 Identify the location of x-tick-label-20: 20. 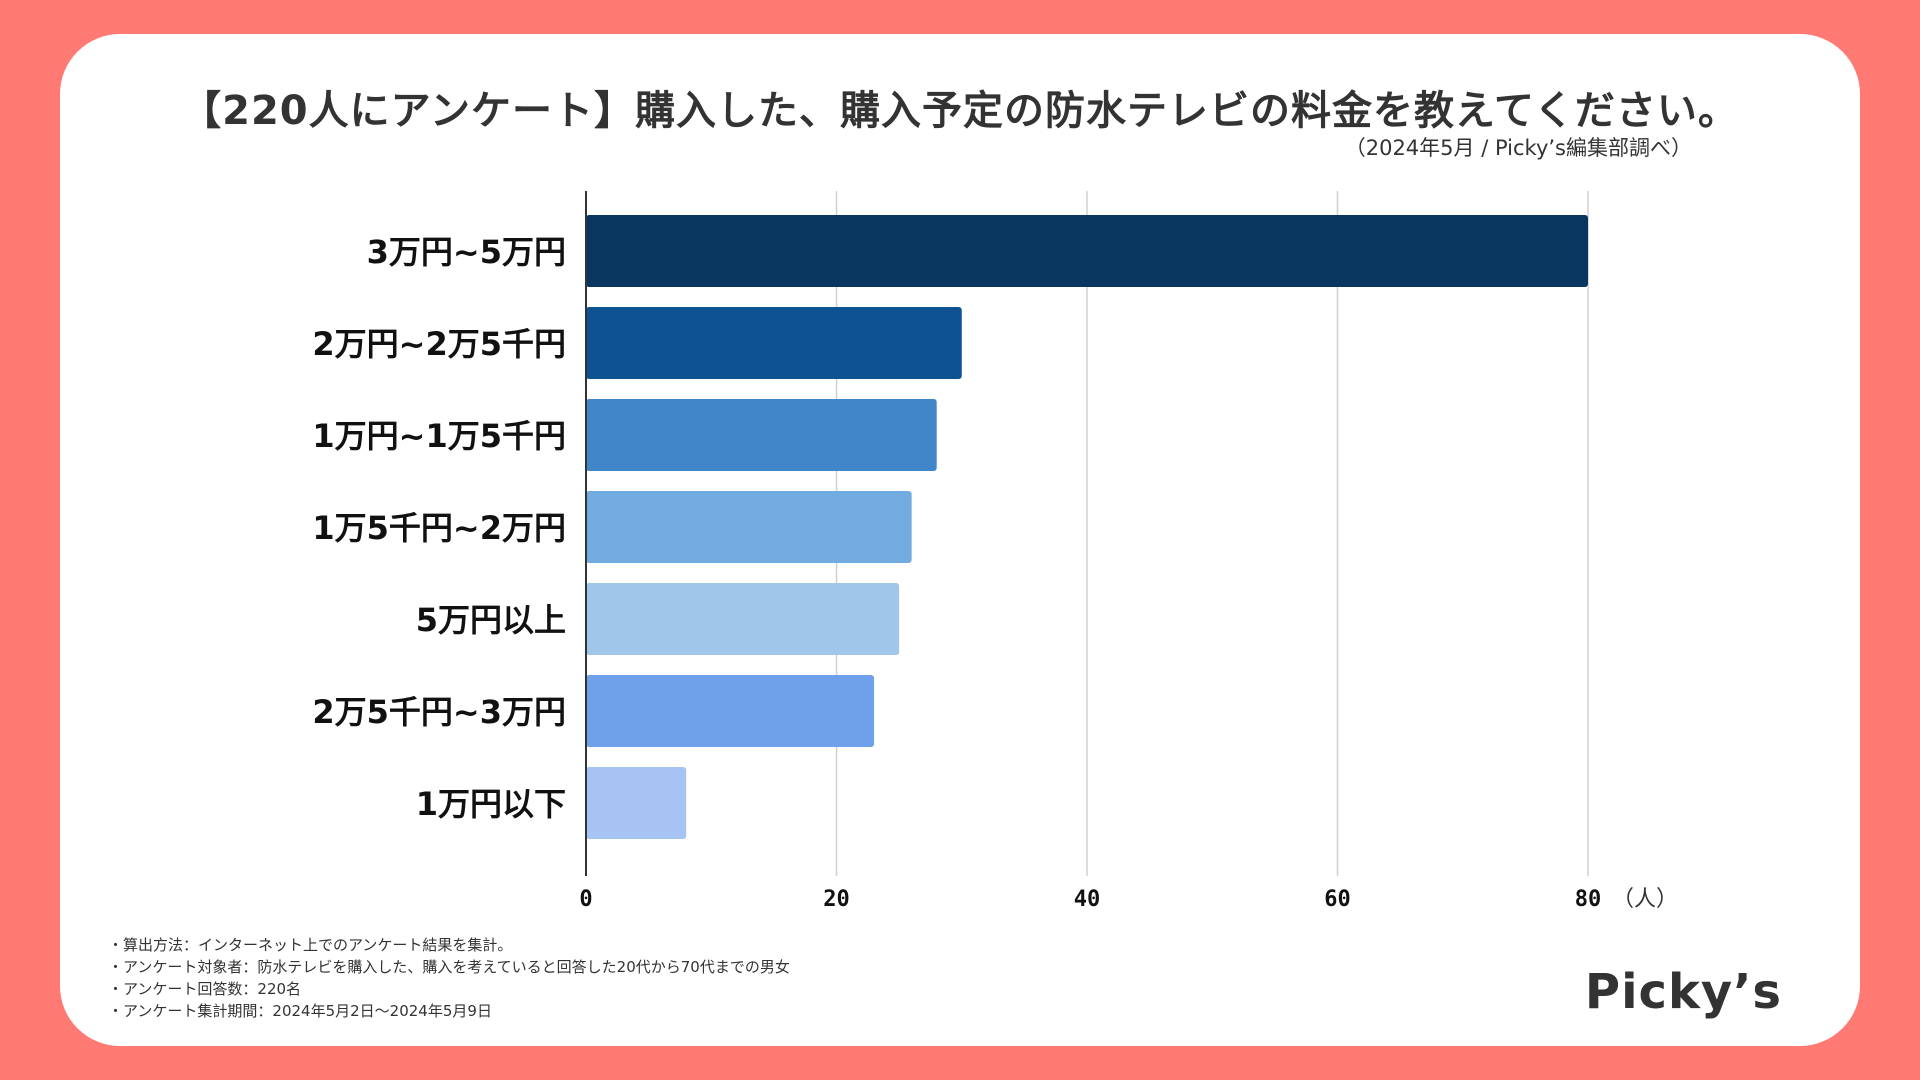
(836, 899).